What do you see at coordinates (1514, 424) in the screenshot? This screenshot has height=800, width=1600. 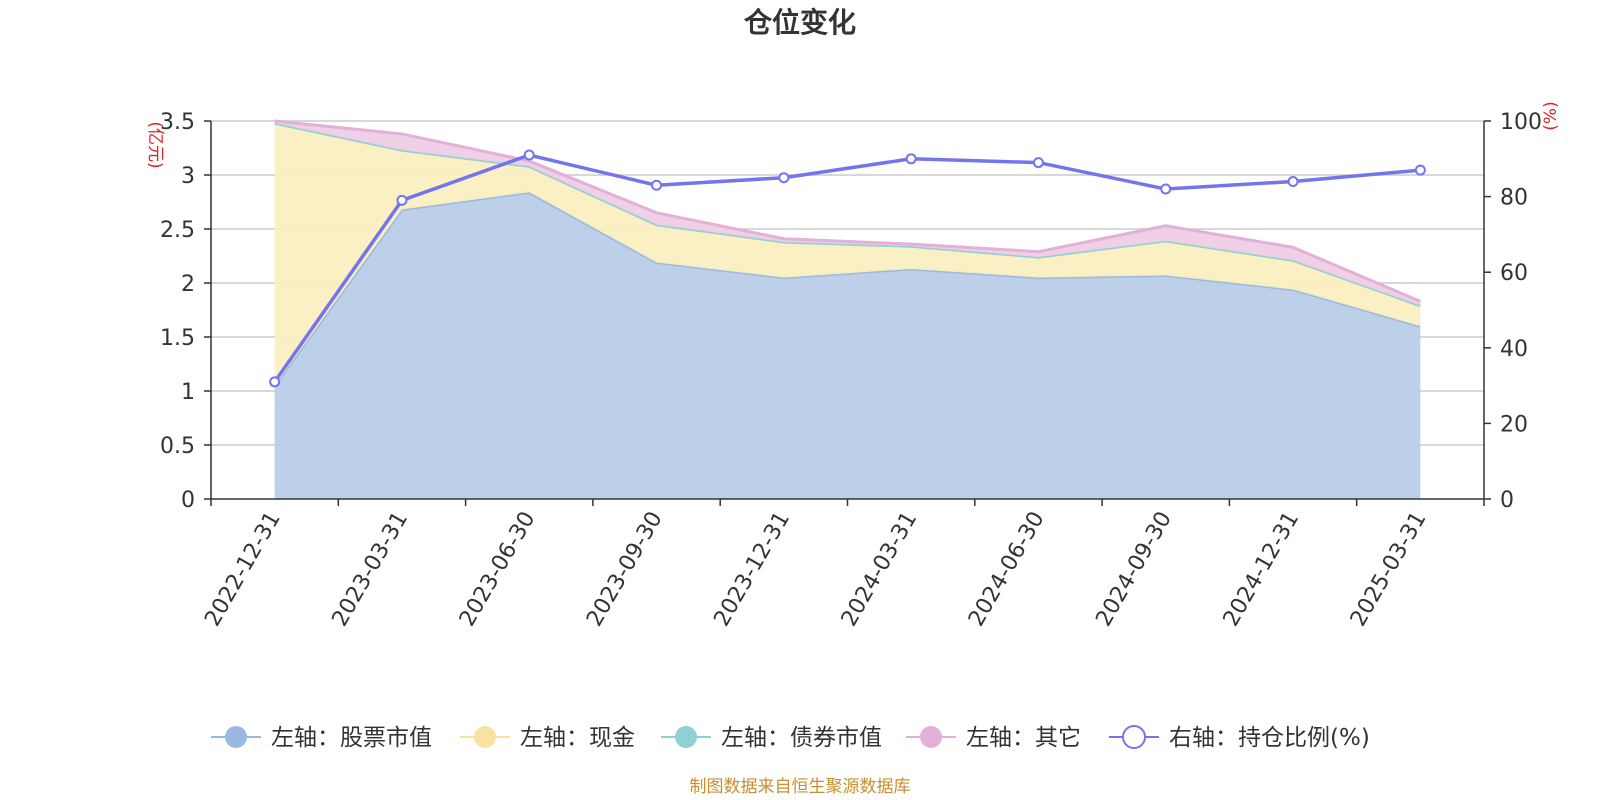 I see `right-tick-label: 20` at bounding box center [1514, 424].